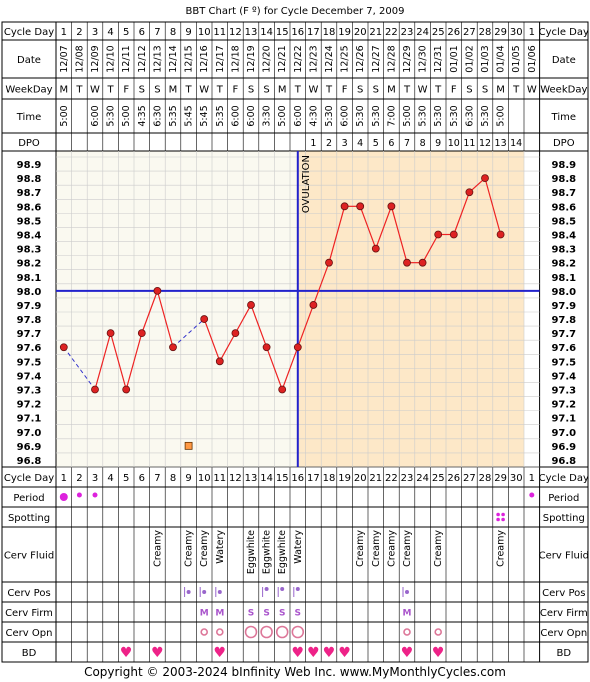 This screenshot has width=590, height=682. Describe the element at coordinates (28, 117) in the screenshot. I see `time-label: Time` at that location.